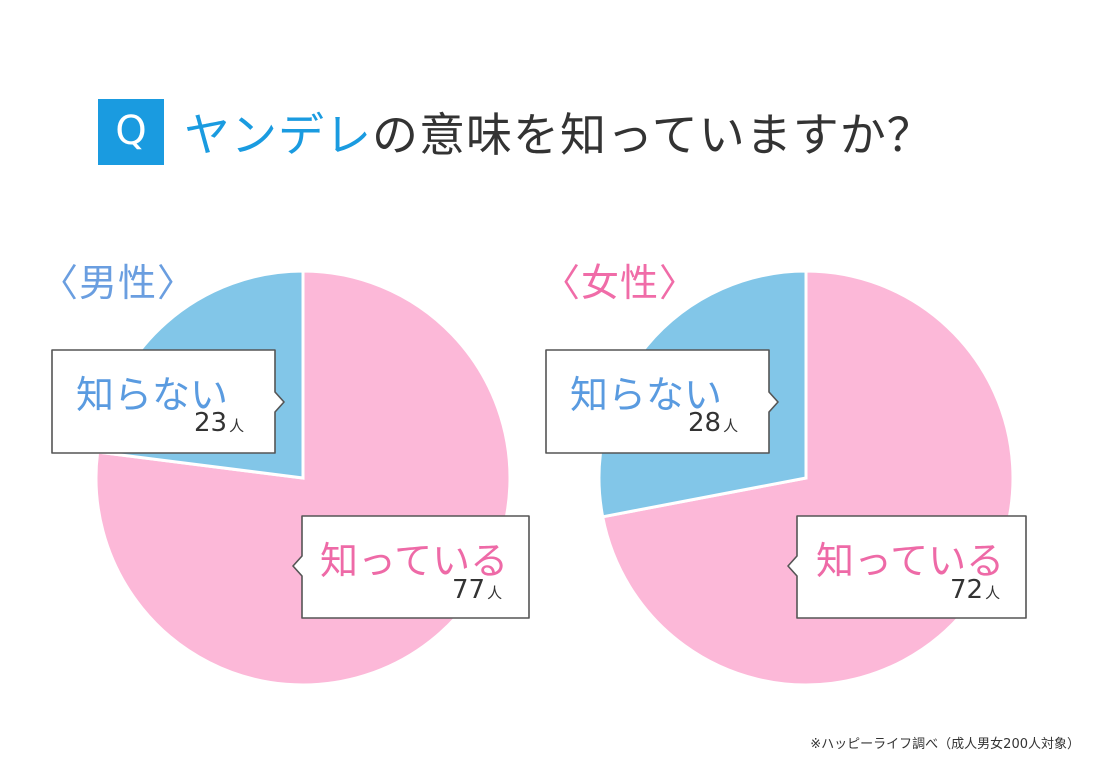 This screenshot has height=768, width=1100. I want to click on male-unknown-value: 23, so click(211, 423).